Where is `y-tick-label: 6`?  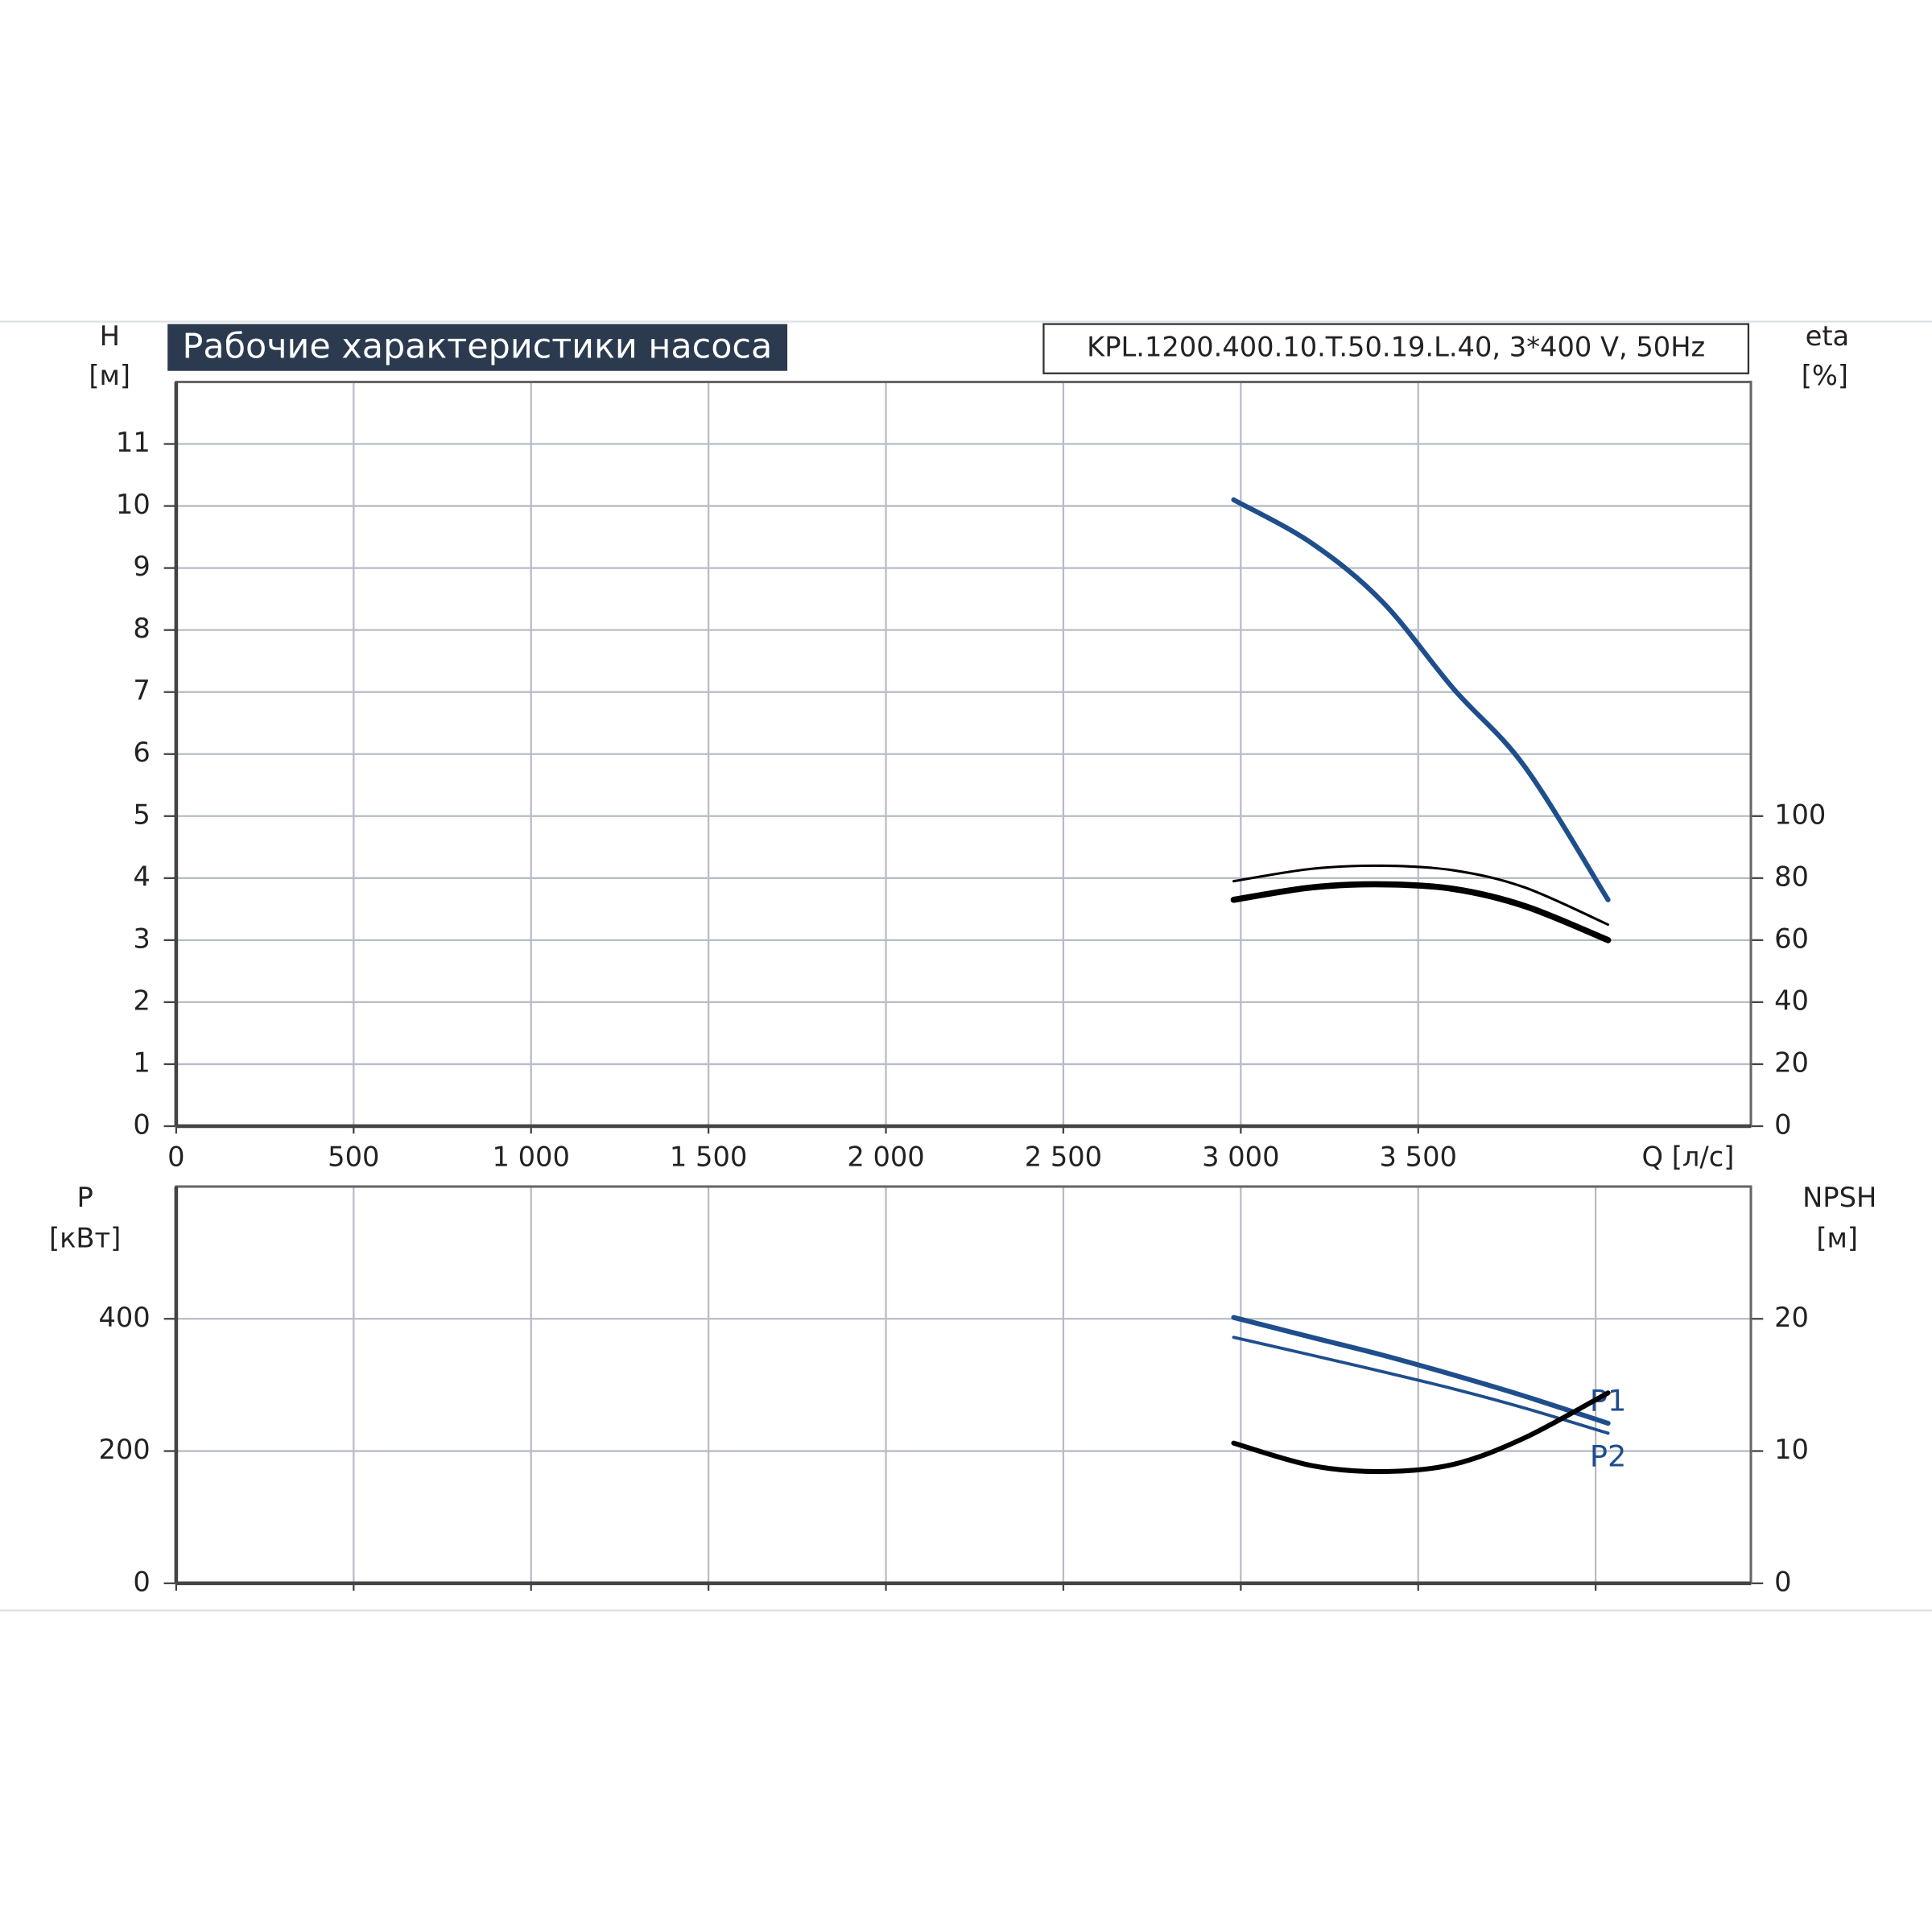 y-tick-label: 6 is located at coordinates (141, 752).